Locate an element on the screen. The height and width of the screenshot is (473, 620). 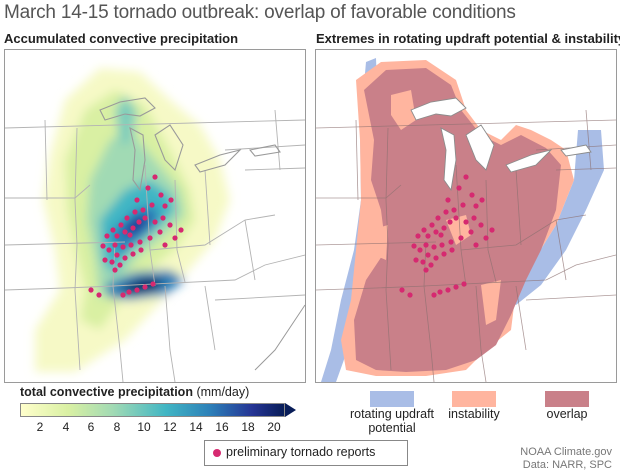
overlap-swatch is located at coordinates (567, 399).